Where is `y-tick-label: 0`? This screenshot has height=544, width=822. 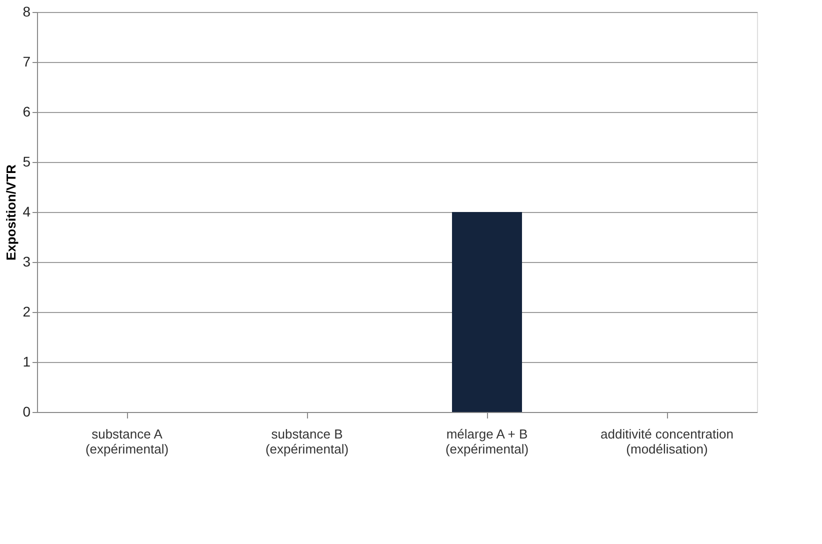
y-tick-label: 0 is located at coordinates (26, 412).